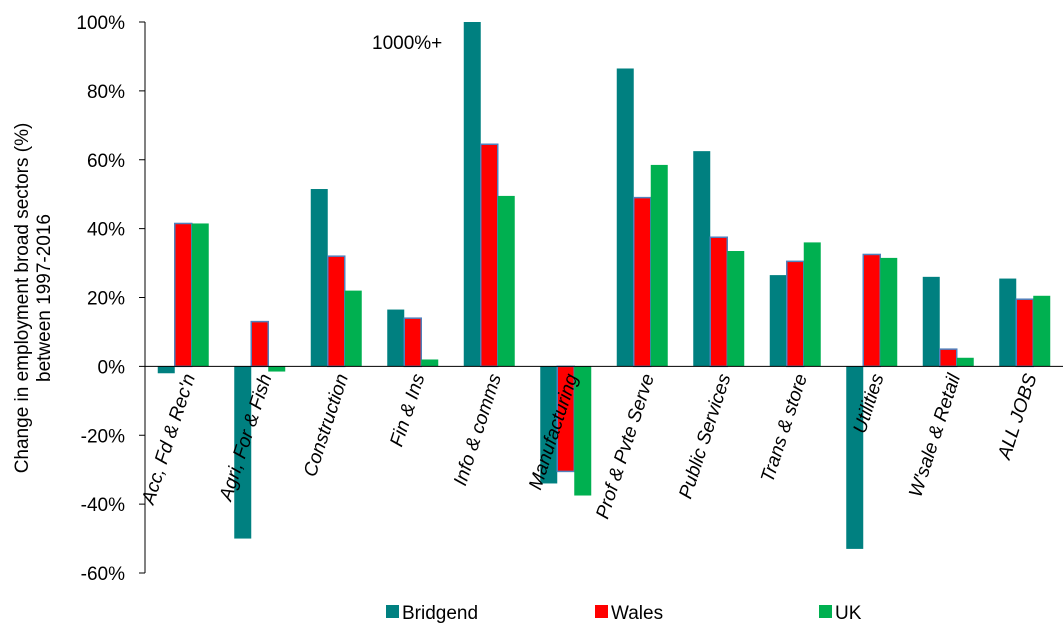  Describe the element at coordinates (625, 446) in the screenshot. I see `x-tick-label: Prof & Pvte Serve` at that location.